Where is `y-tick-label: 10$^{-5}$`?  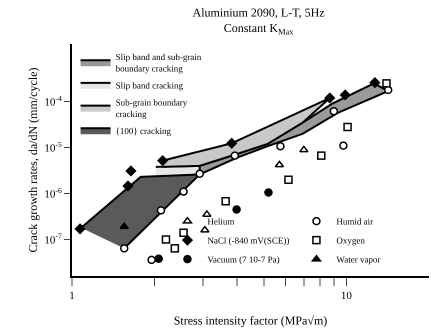
y-tick-label: 10$^{-5}$ is located at coordinates (53, 147).